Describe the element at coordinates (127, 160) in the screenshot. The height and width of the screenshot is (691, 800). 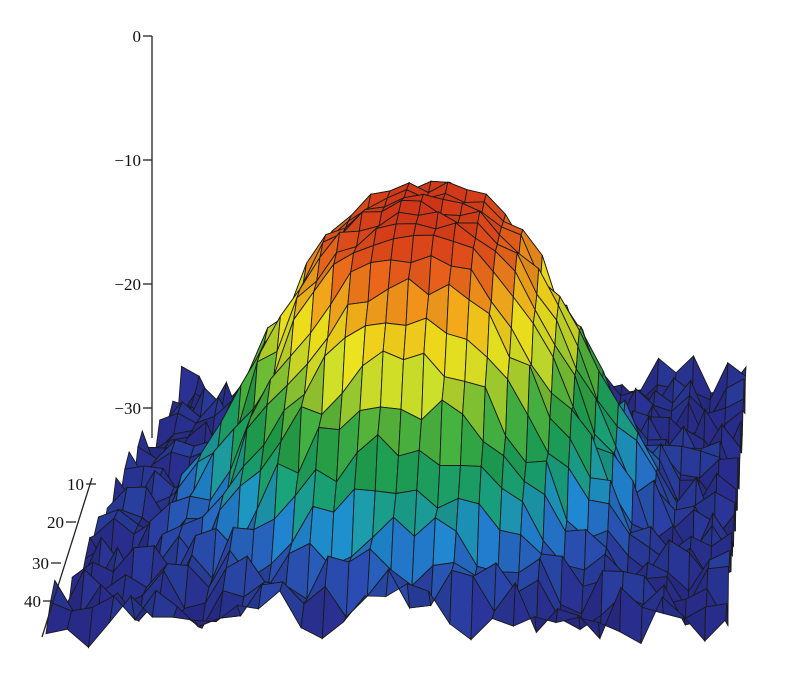
I see `z-tick-label: −10` at that location.